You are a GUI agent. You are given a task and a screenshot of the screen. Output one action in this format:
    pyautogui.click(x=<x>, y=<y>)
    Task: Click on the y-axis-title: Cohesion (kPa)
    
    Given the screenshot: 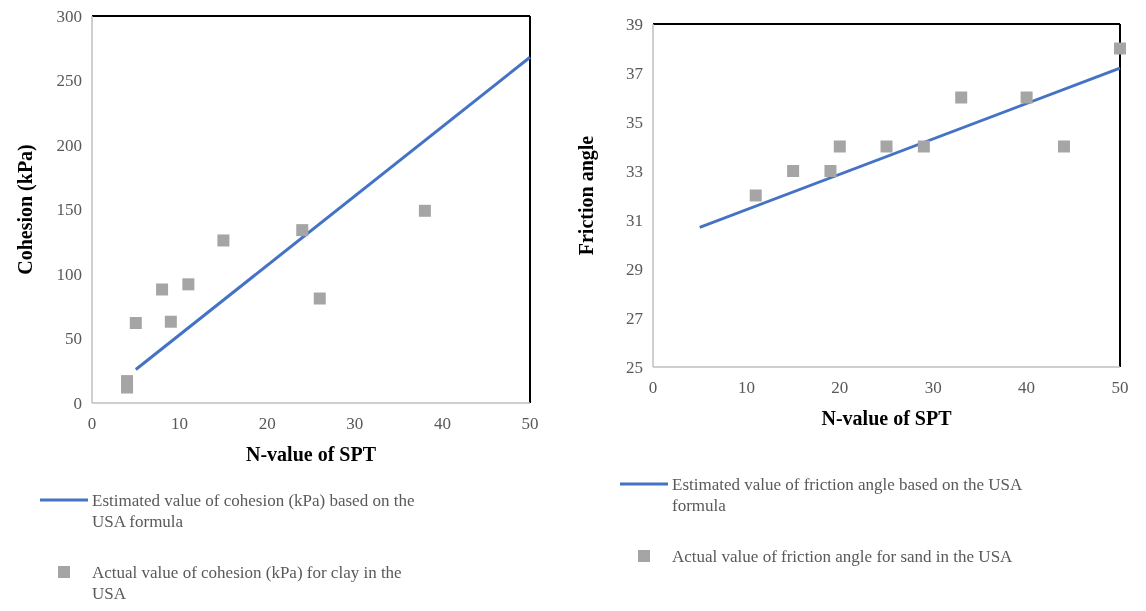 What is the action you would take?
    pyautogui.click(x=25, y=209)
    